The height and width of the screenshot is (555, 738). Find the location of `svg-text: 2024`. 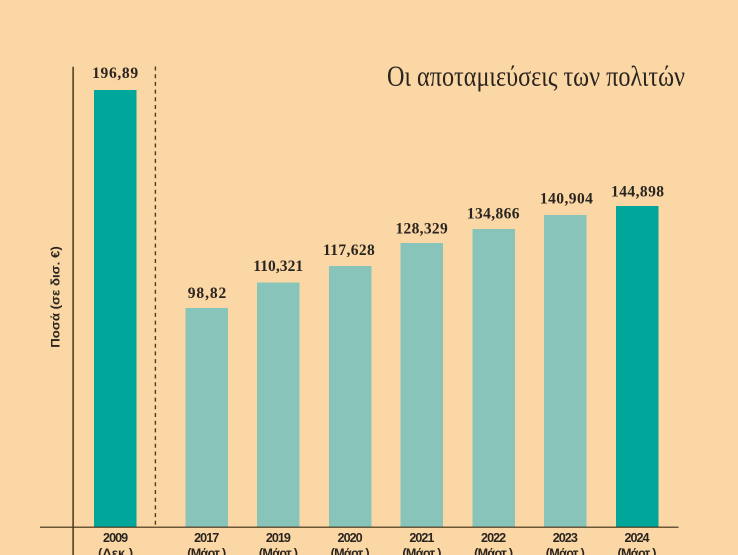

svg-text: 2024 is located at coordinates (636, 538).